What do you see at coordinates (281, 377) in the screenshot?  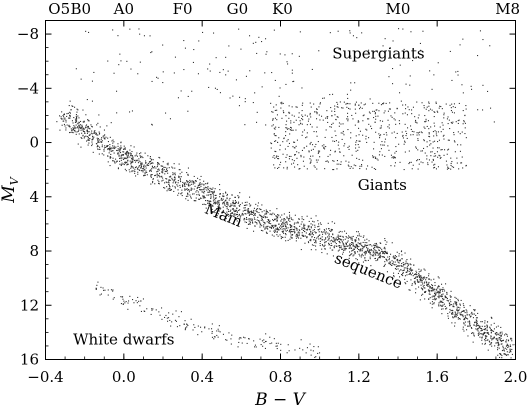 I see `x-tick-label: 0.8` at bounding box center [281, 377].